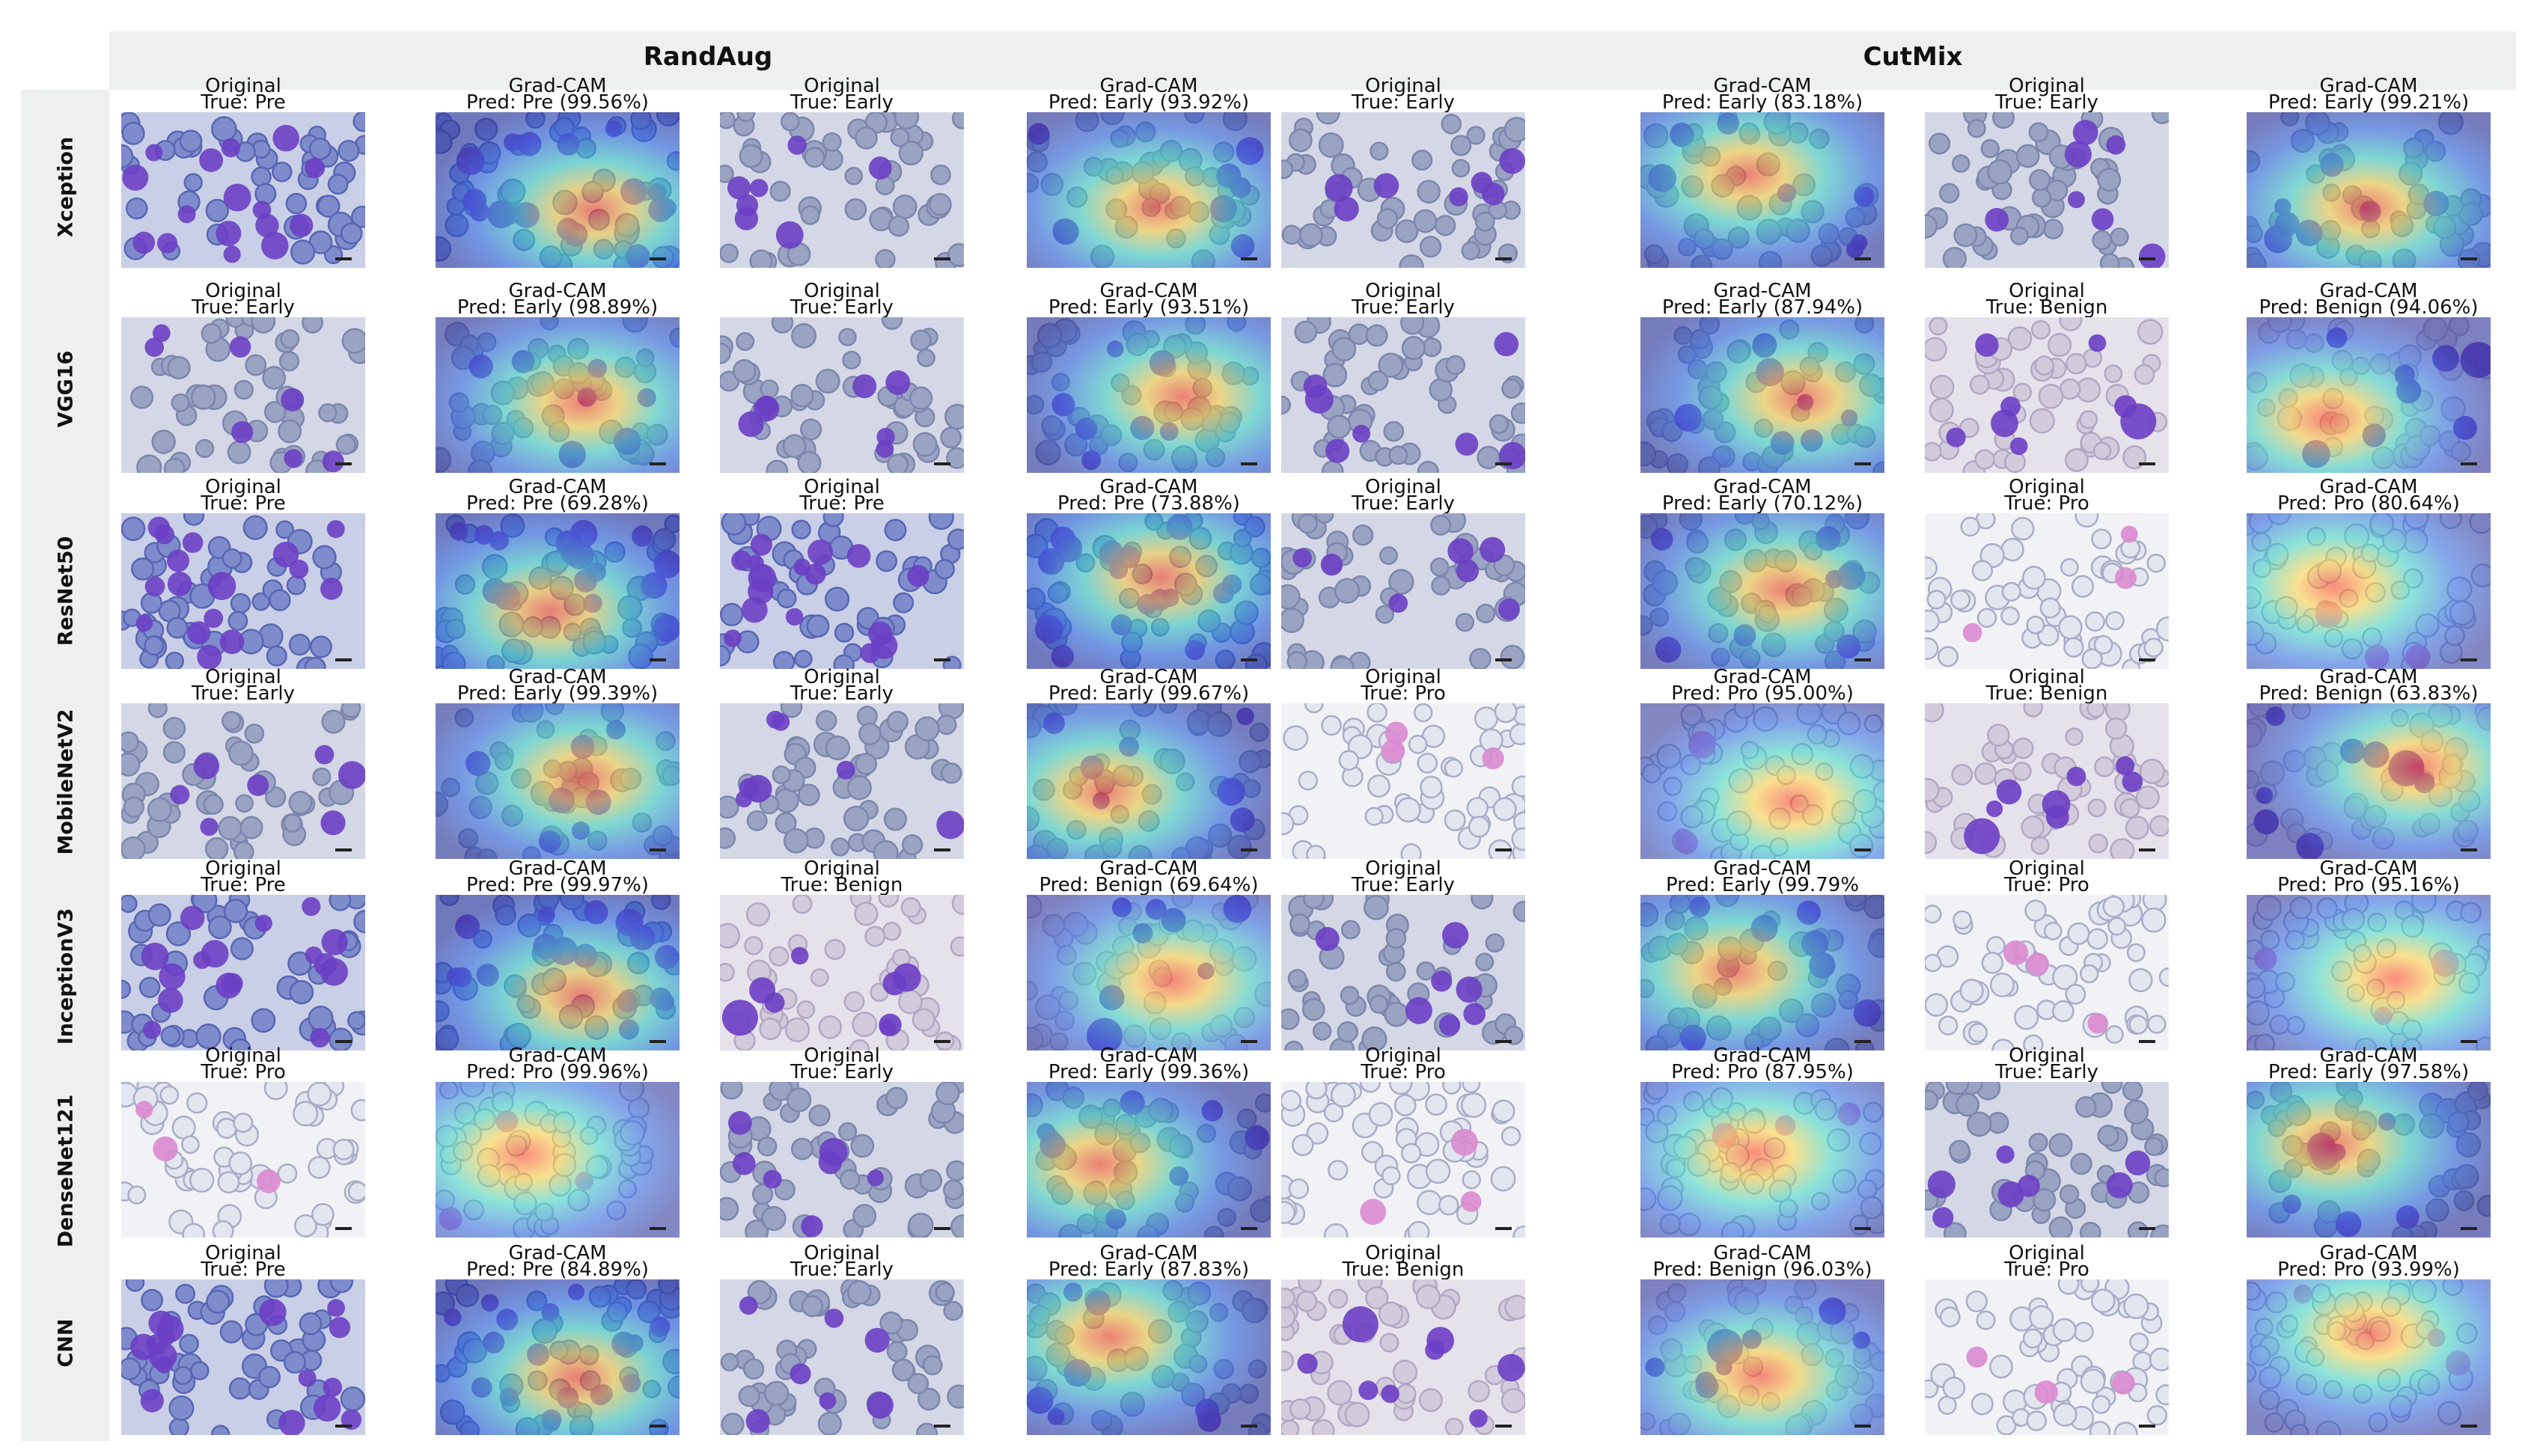  What do you see at coordinates (66, 1171) in the screenshot?
I see `row-label-text: DenseNet121` at bounding box center [66, 1171].